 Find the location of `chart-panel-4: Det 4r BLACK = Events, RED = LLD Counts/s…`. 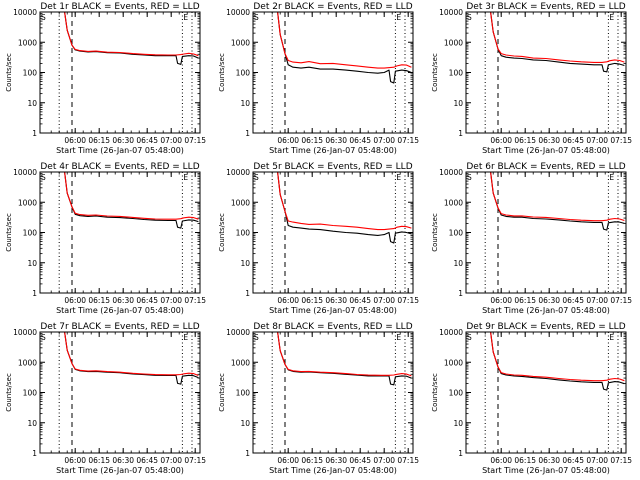

chart-panel-4: Det 4r BLACK = Events, RED = LLD Counts/s… is located at coordinates (105, 238).